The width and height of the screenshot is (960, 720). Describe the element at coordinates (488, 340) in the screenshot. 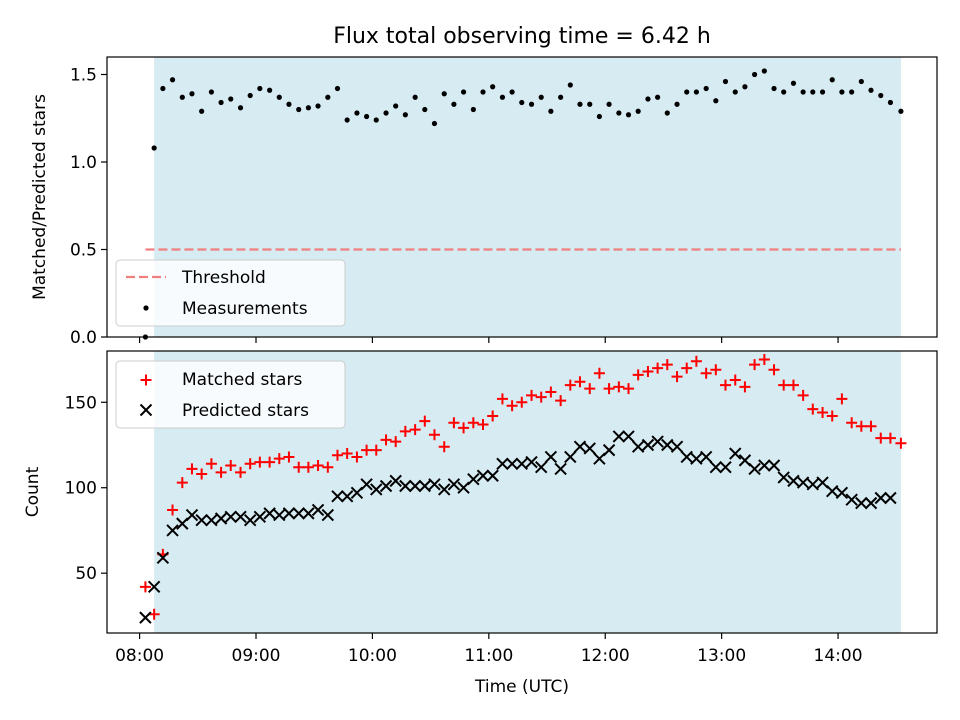

I see `top-x-ticks` at that location.